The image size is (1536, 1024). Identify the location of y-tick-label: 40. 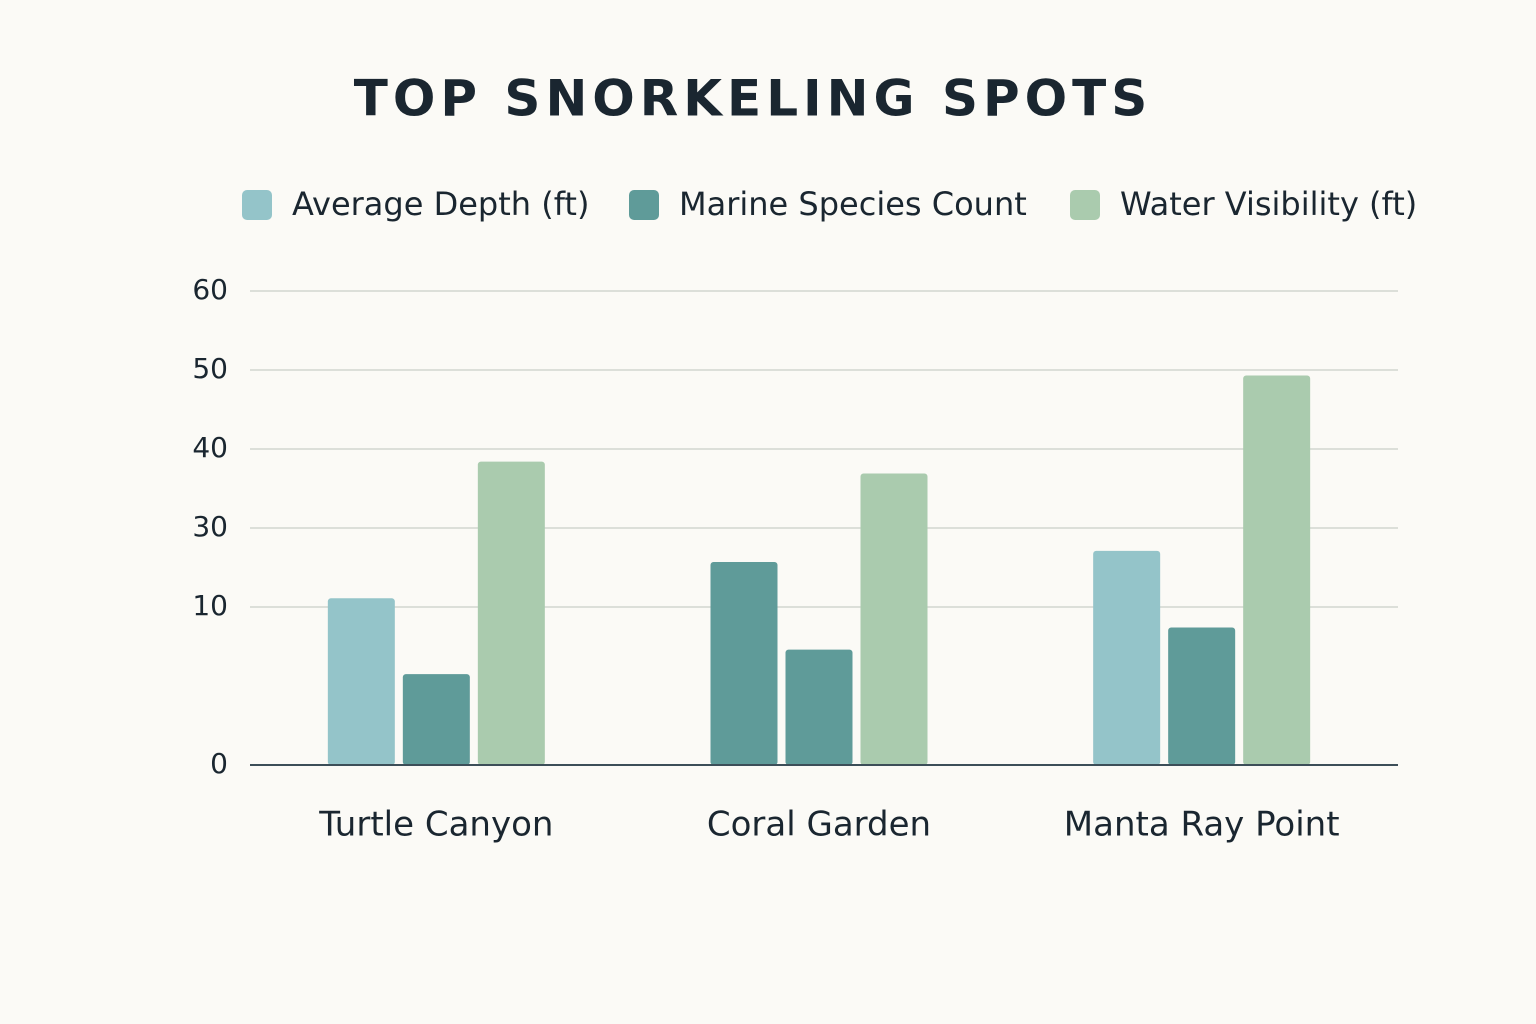
(210, 447).